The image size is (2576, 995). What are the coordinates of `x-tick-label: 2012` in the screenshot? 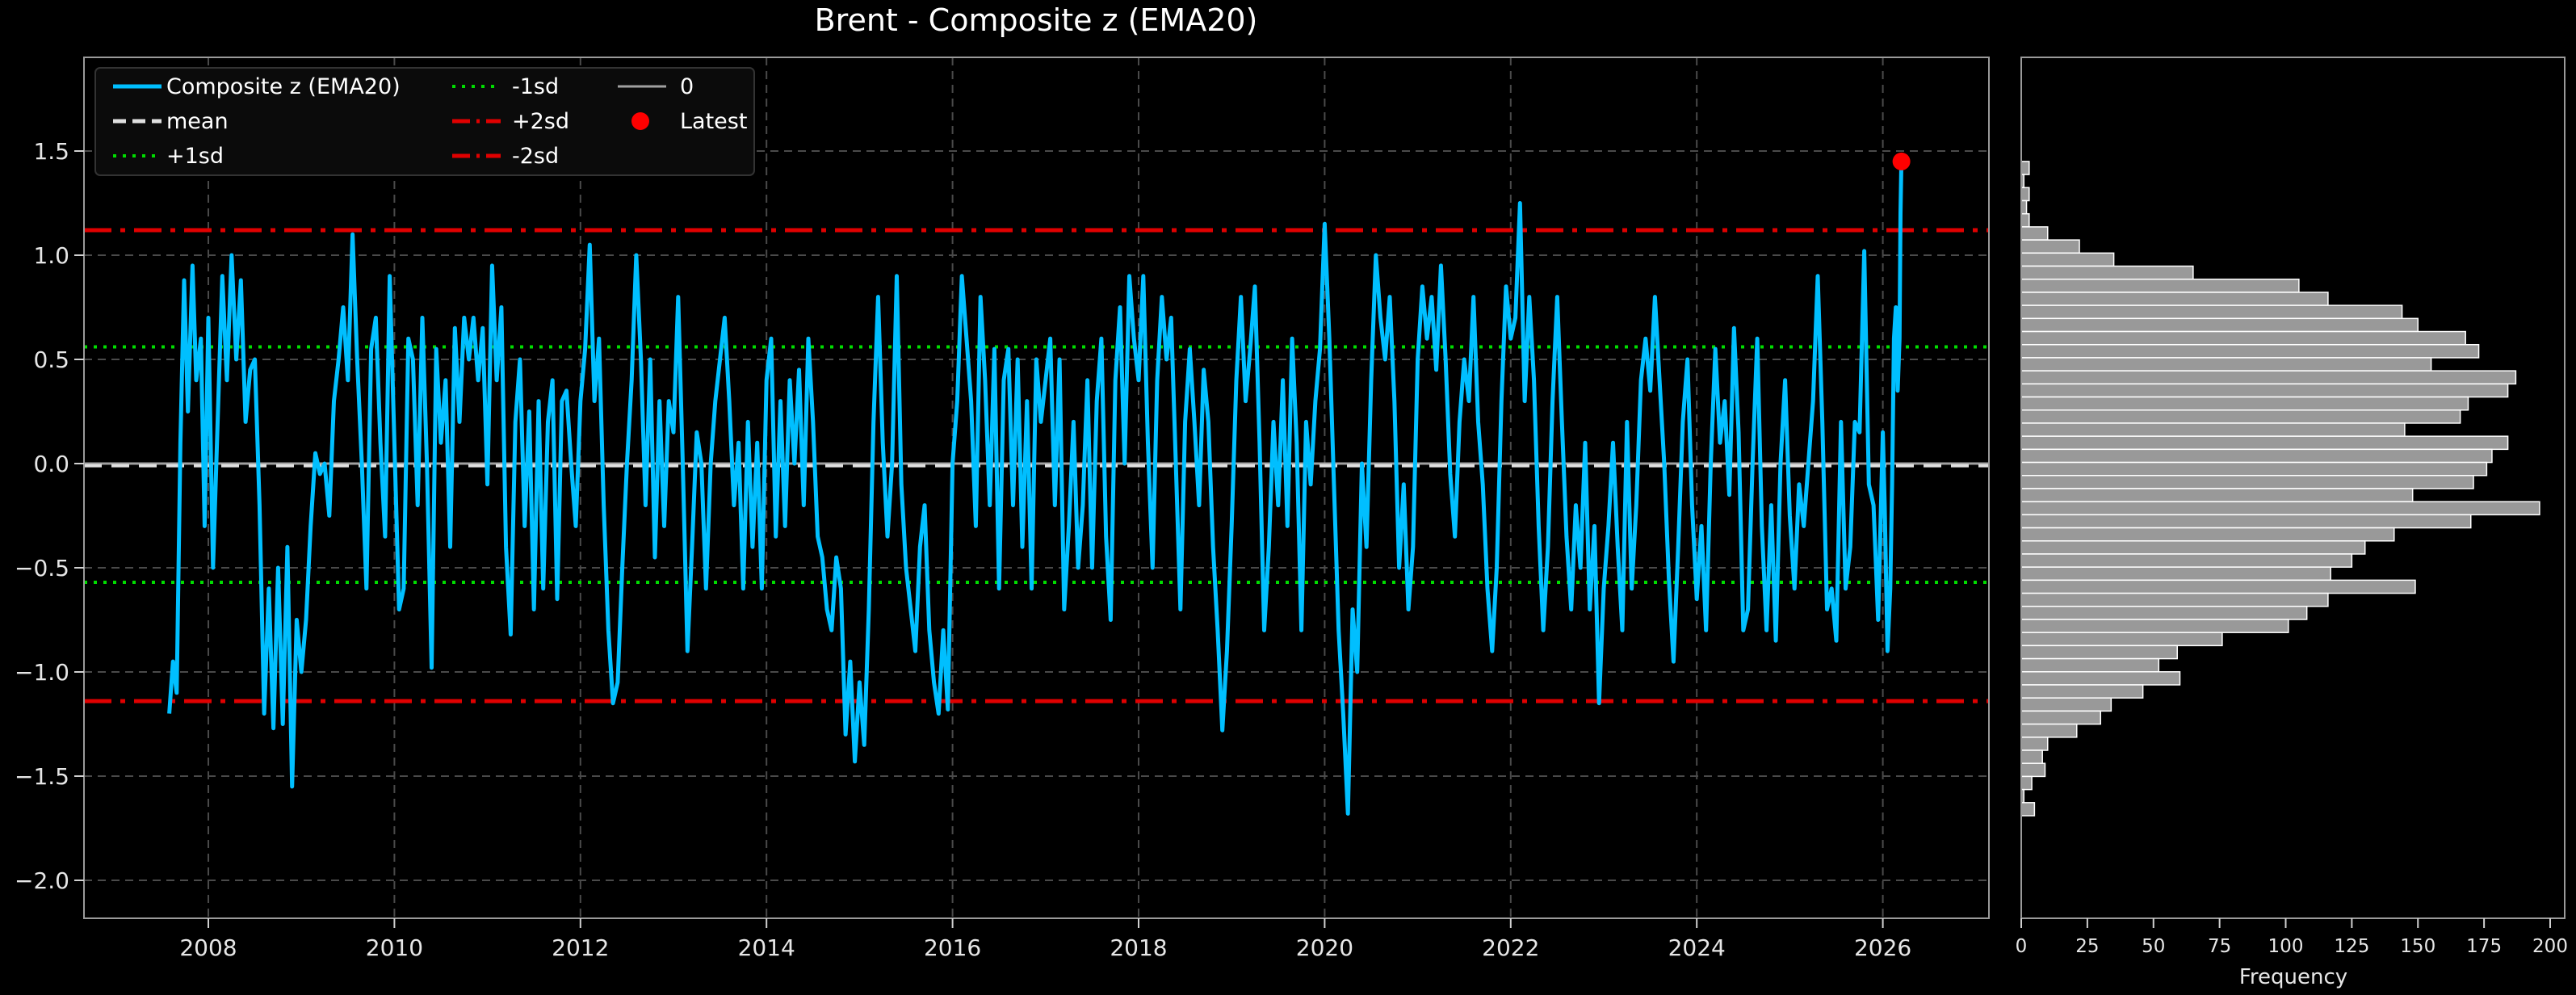 It's located at (580, 947).